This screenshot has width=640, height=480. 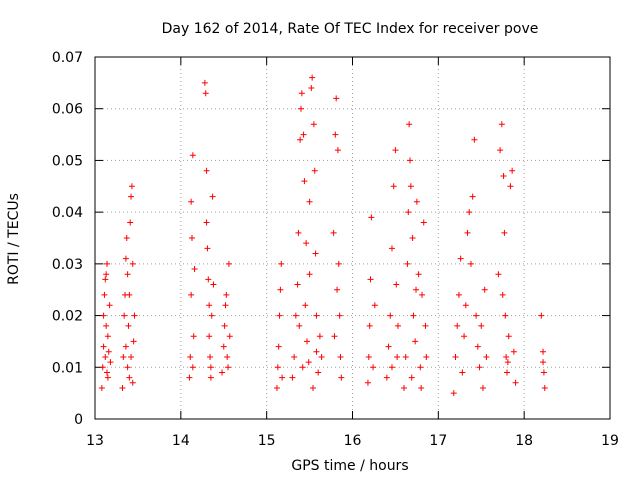 What do you see at coordinates (181, 441) in the screenshot?
I see `x-tick-label: 14` at bounding box center [181, 441].